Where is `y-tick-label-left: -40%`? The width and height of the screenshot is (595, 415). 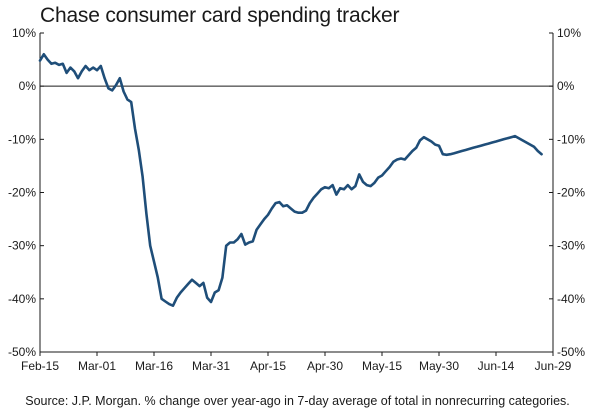
y-tick-label-left: -40% is located at coordinates (22, 299).